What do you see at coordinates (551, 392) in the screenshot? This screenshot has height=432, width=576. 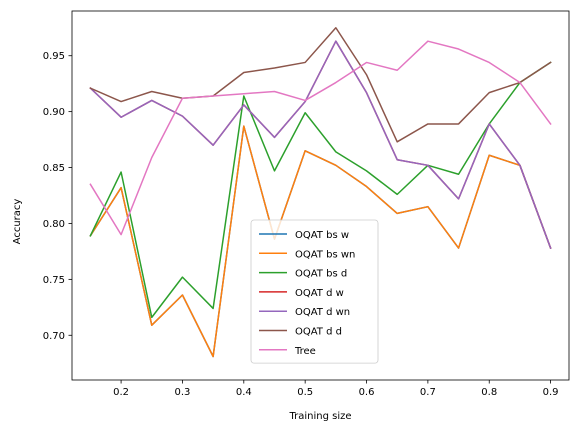 I see `x-tick-label: 0.9` at bounding box center [551, 392].